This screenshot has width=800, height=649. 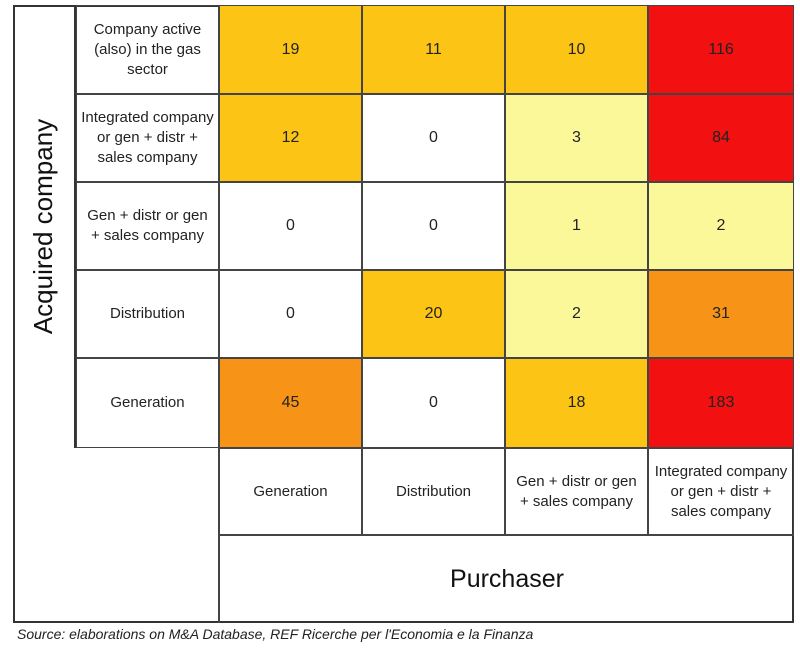 I want to click on heatmap-cell: 183, so click(x=721, y=403).